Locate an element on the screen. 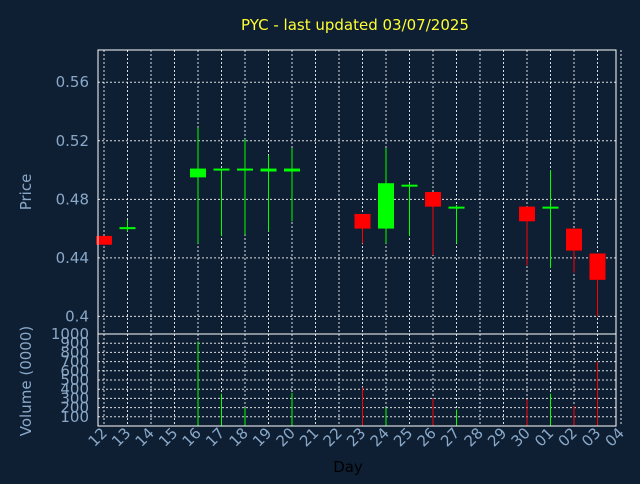 Image resolution: width=640 pixels, height=484 pixels. volume-tick-label: 300 is located at coordinates (74, 398).